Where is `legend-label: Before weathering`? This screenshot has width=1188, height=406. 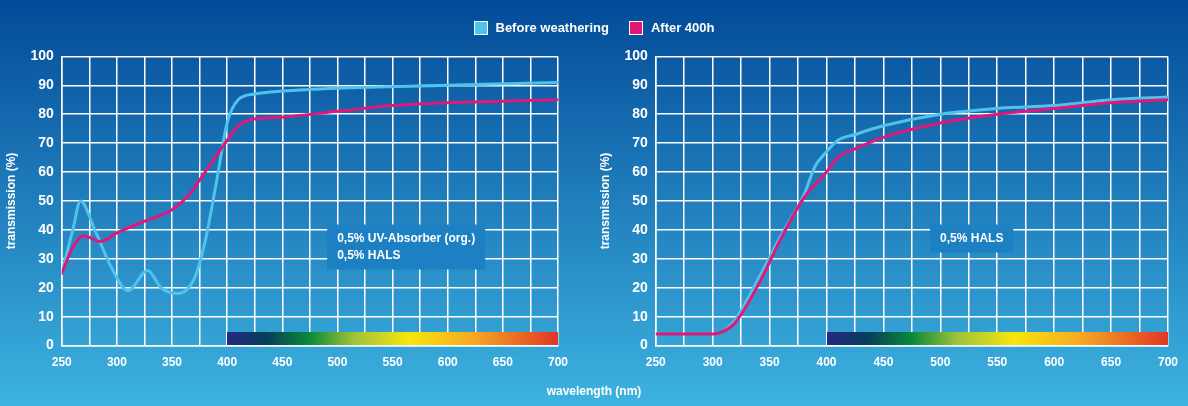
legend-label: Before weathering is located at coordinates (551, 27).